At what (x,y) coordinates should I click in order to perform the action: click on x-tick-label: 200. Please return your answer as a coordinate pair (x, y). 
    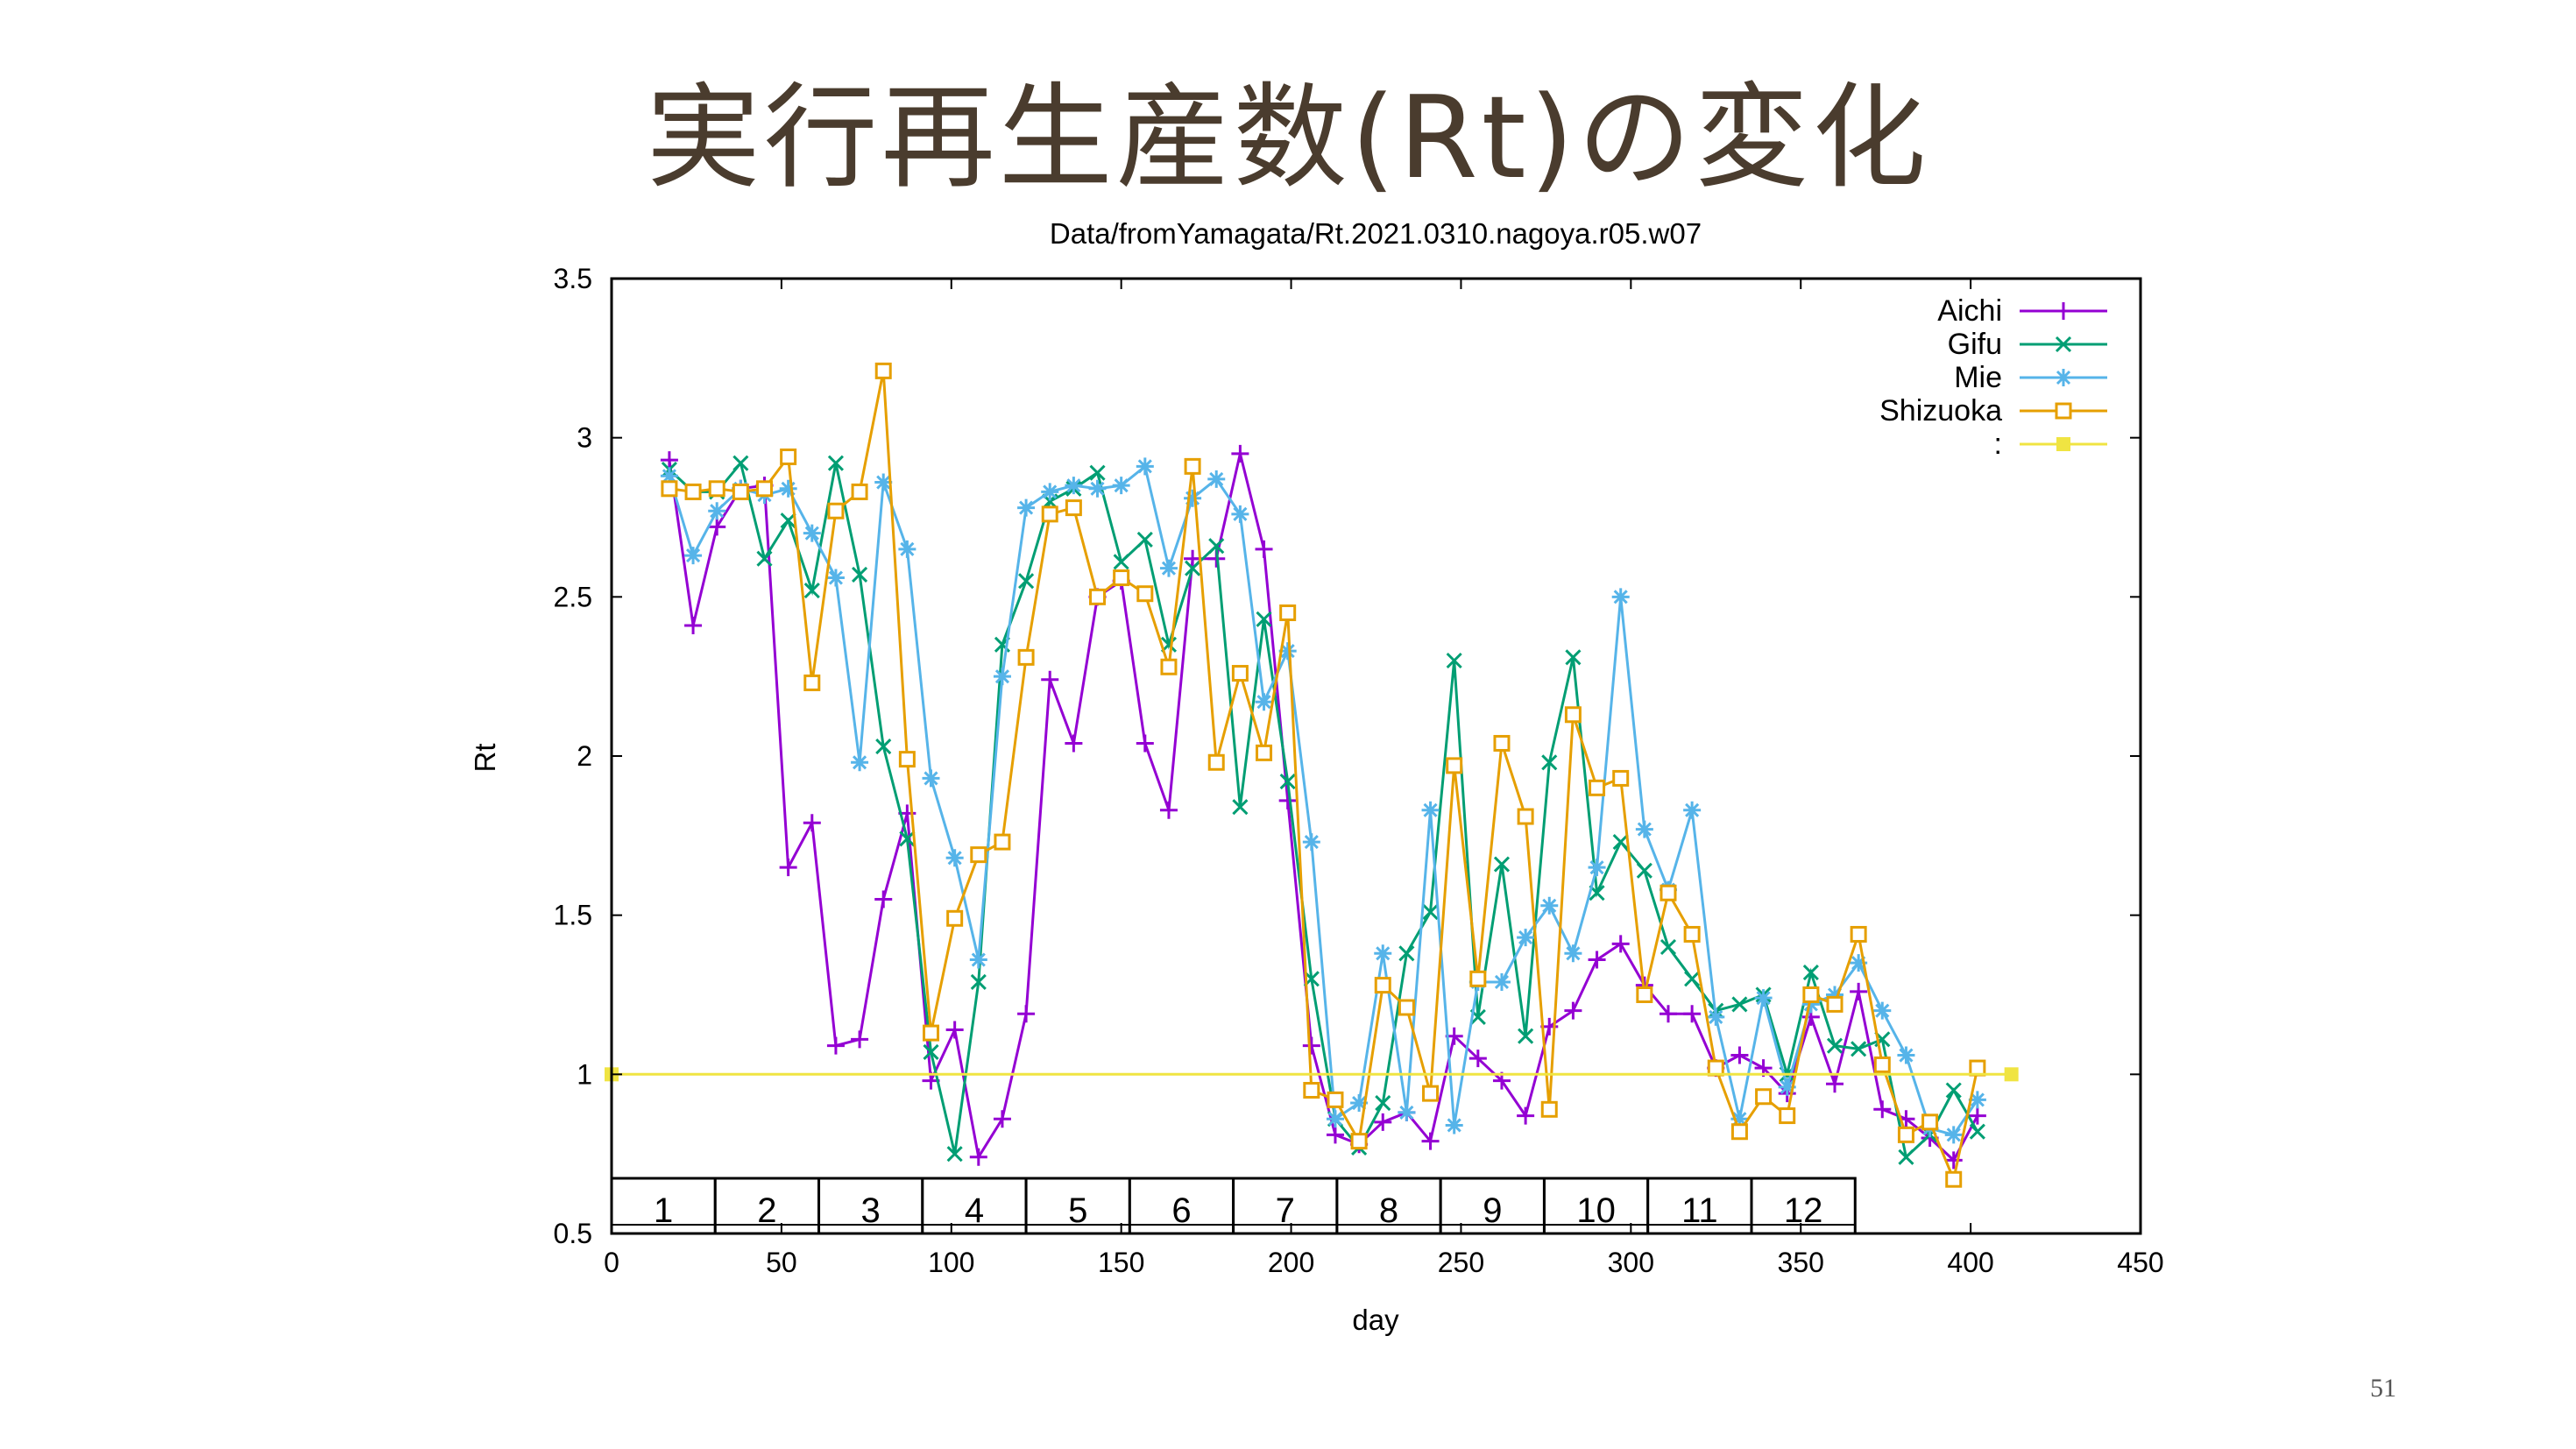
    Looking at the image, I should click on (1291, 1262).